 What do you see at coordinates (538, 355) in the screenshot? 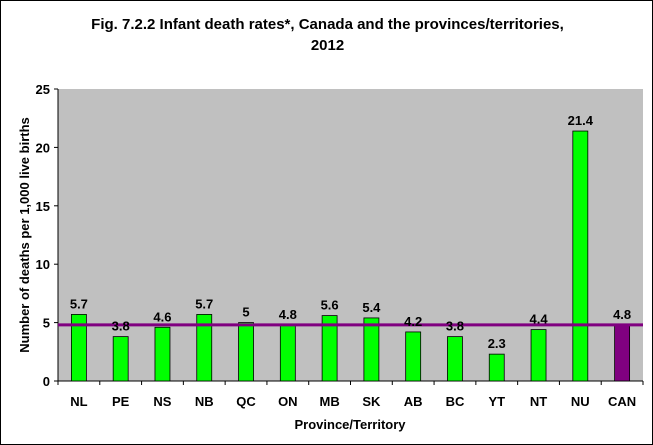
I see `bar-nt` at bounding box center [538, 355].